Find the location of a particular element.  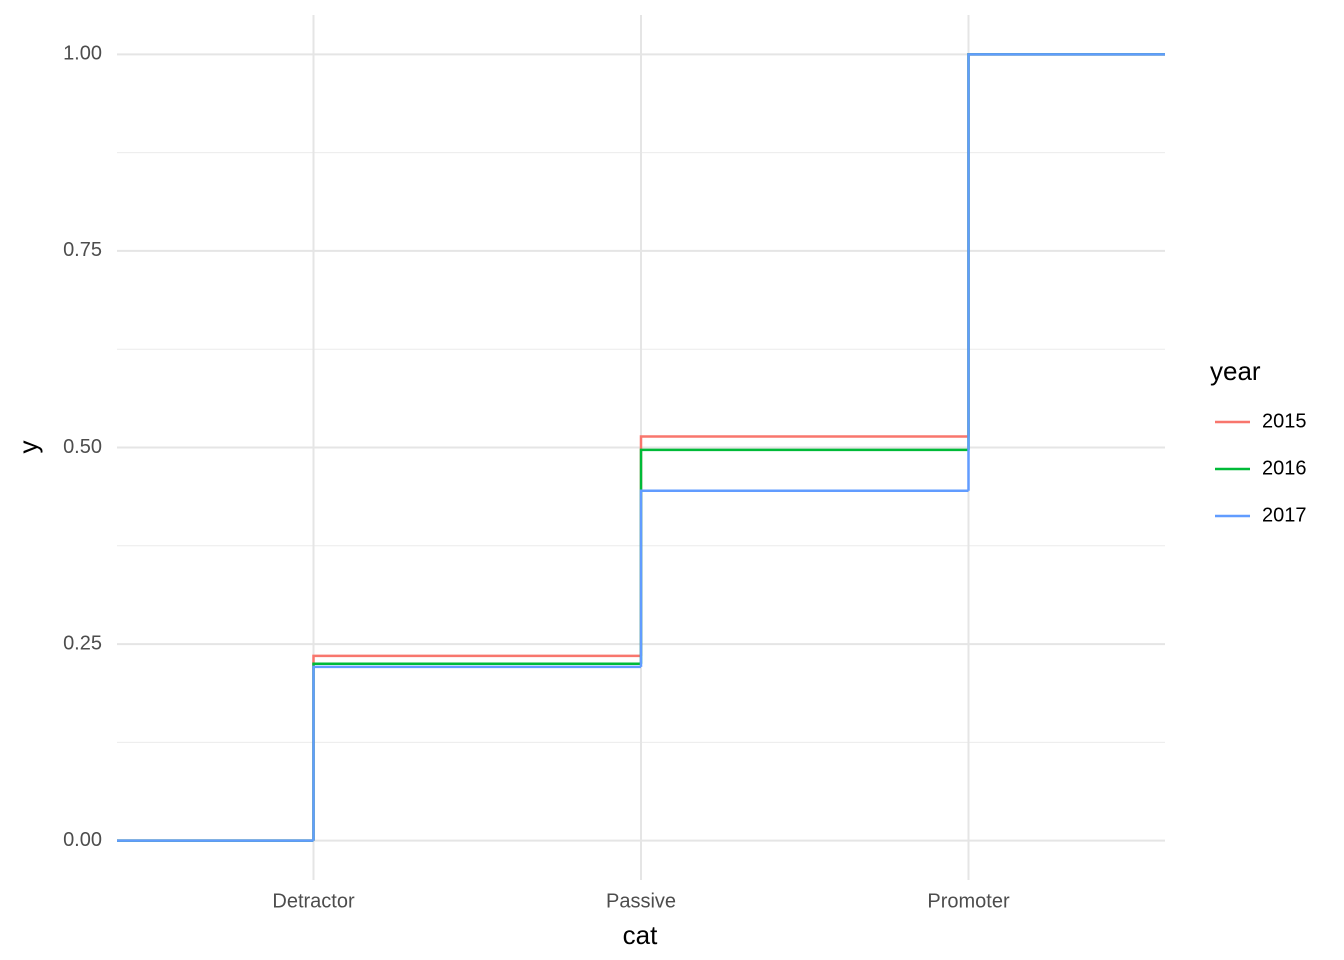

y-tick-label: 0.75 is located at coordinates (82, 250).